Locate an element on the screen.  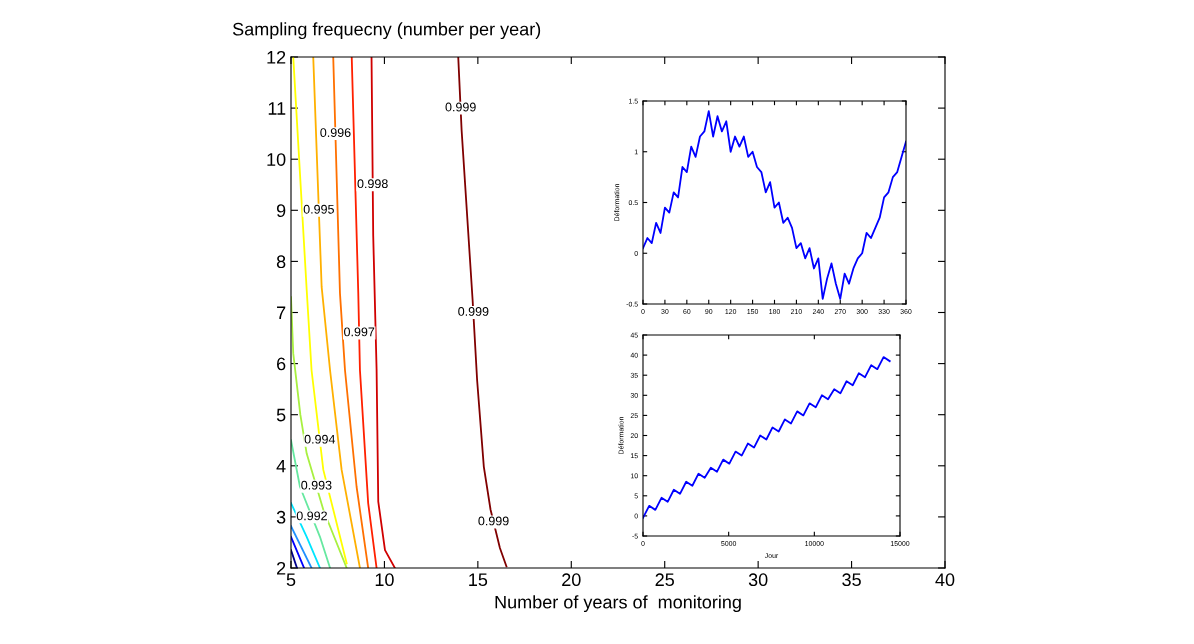
annotation: 0.993 is located at coordinates (316, 485).